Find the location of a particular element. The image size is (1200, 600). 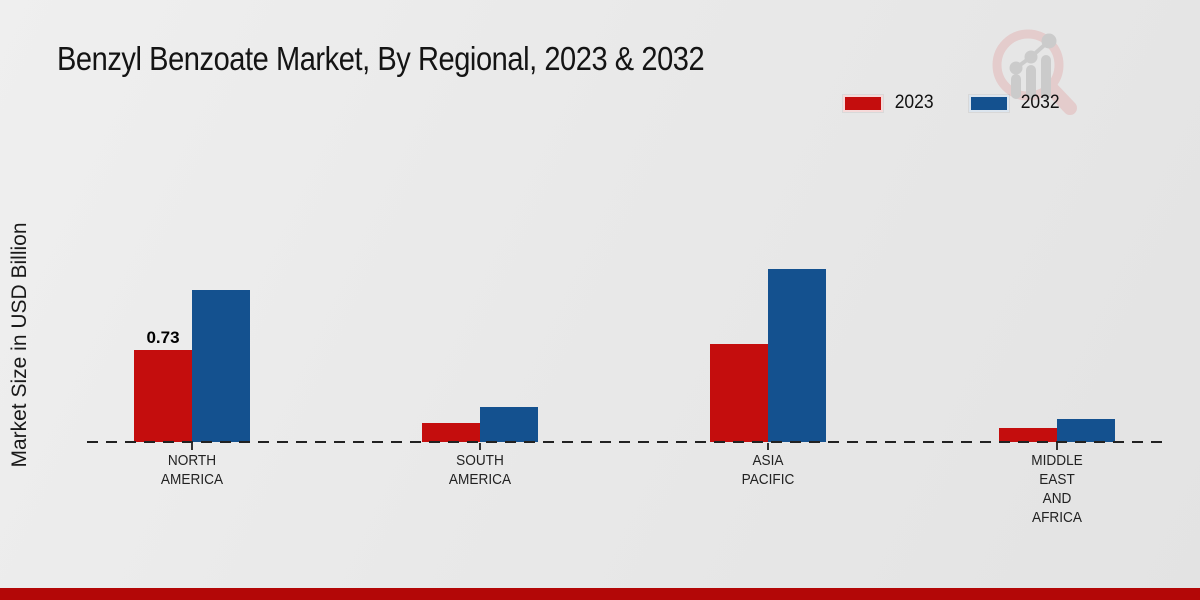

bar-2032-cat3 is located at coordinates (1086, 430).